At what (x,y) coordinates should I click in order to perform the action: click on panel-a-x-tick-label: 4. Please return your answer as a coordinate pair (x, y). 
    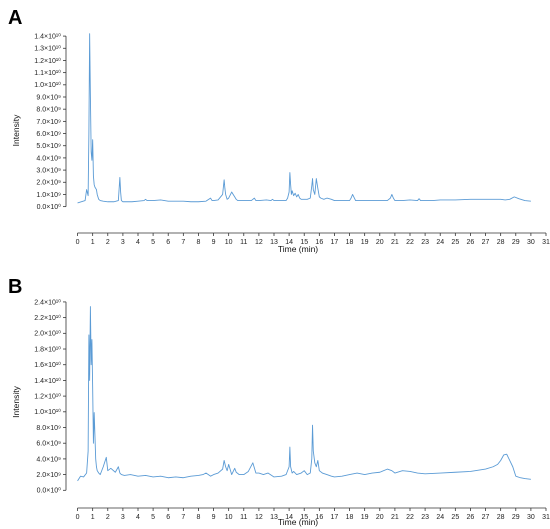
    Looking at the image, I should click on (138, 242).